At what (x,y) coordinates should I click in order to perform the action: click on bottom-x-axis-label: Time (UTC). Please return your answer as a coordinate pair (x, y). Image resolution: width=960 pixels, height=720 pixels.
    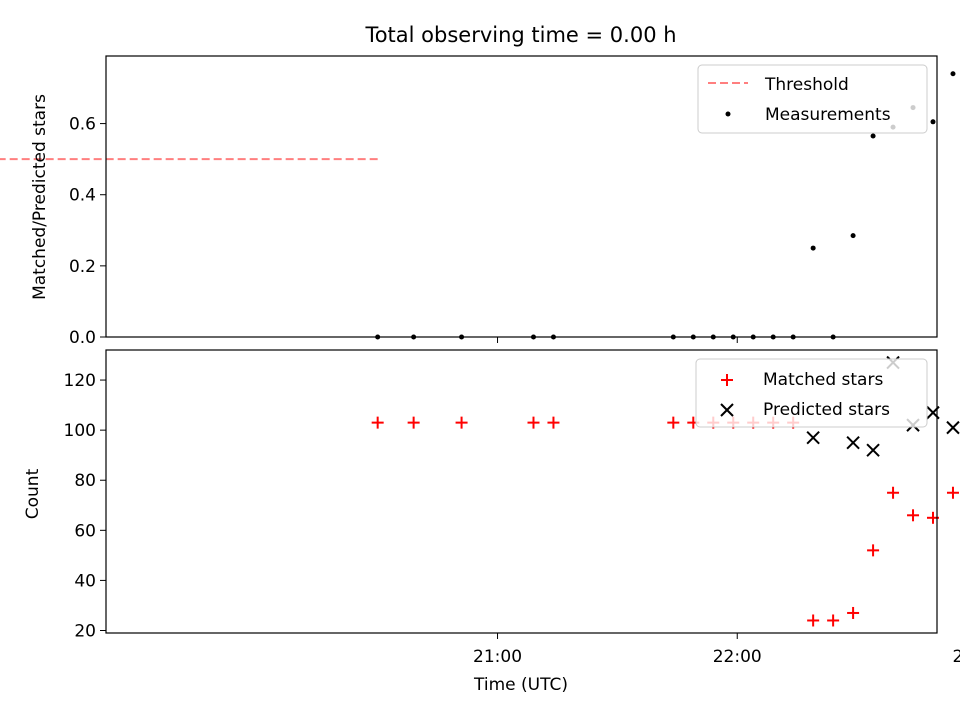
    Looking at the image, I should click on (520, 685).